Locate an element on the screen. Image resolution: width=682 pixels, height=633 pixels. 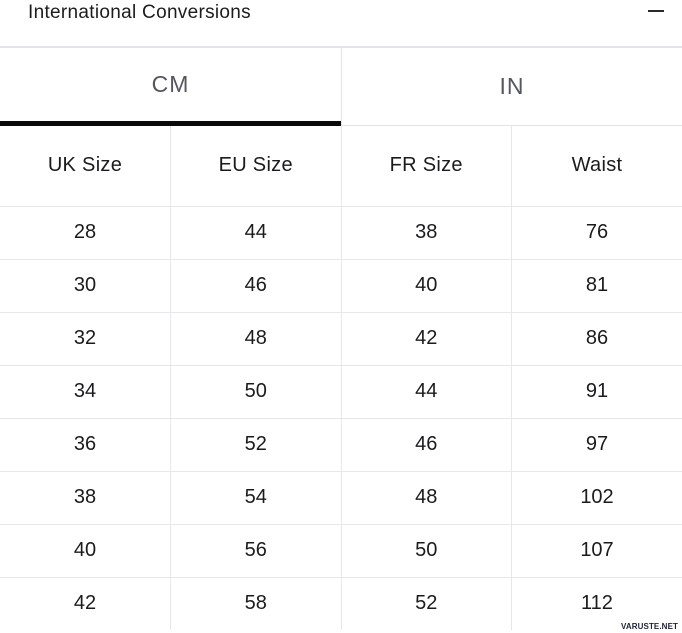
cell-eu-size: 46 is located at coordinates (255, 285).